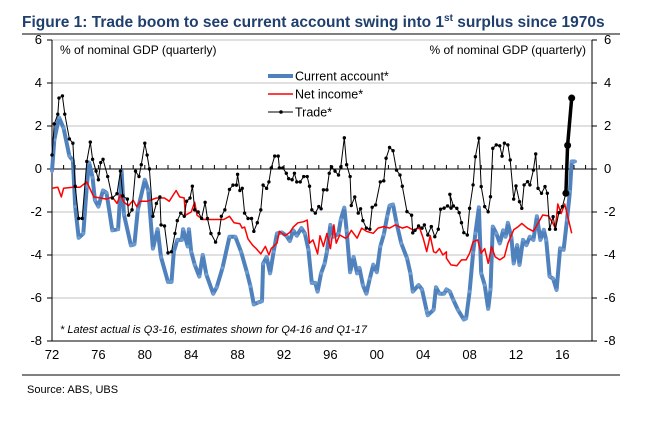 The width and height of the screenshot is (658, 447). I want to click on y-tick-label-right: 4, so click(607, 82).